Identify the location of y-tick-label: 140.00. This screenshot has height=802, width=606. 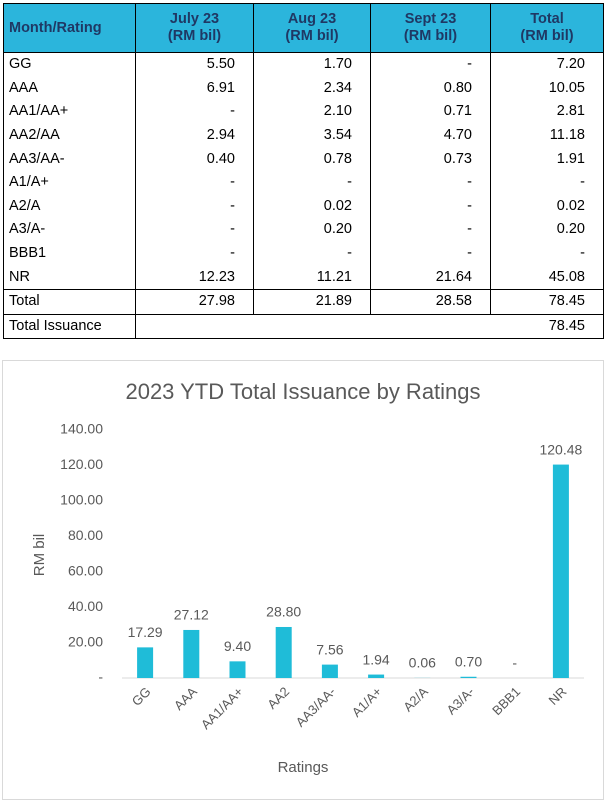
(81, 429).